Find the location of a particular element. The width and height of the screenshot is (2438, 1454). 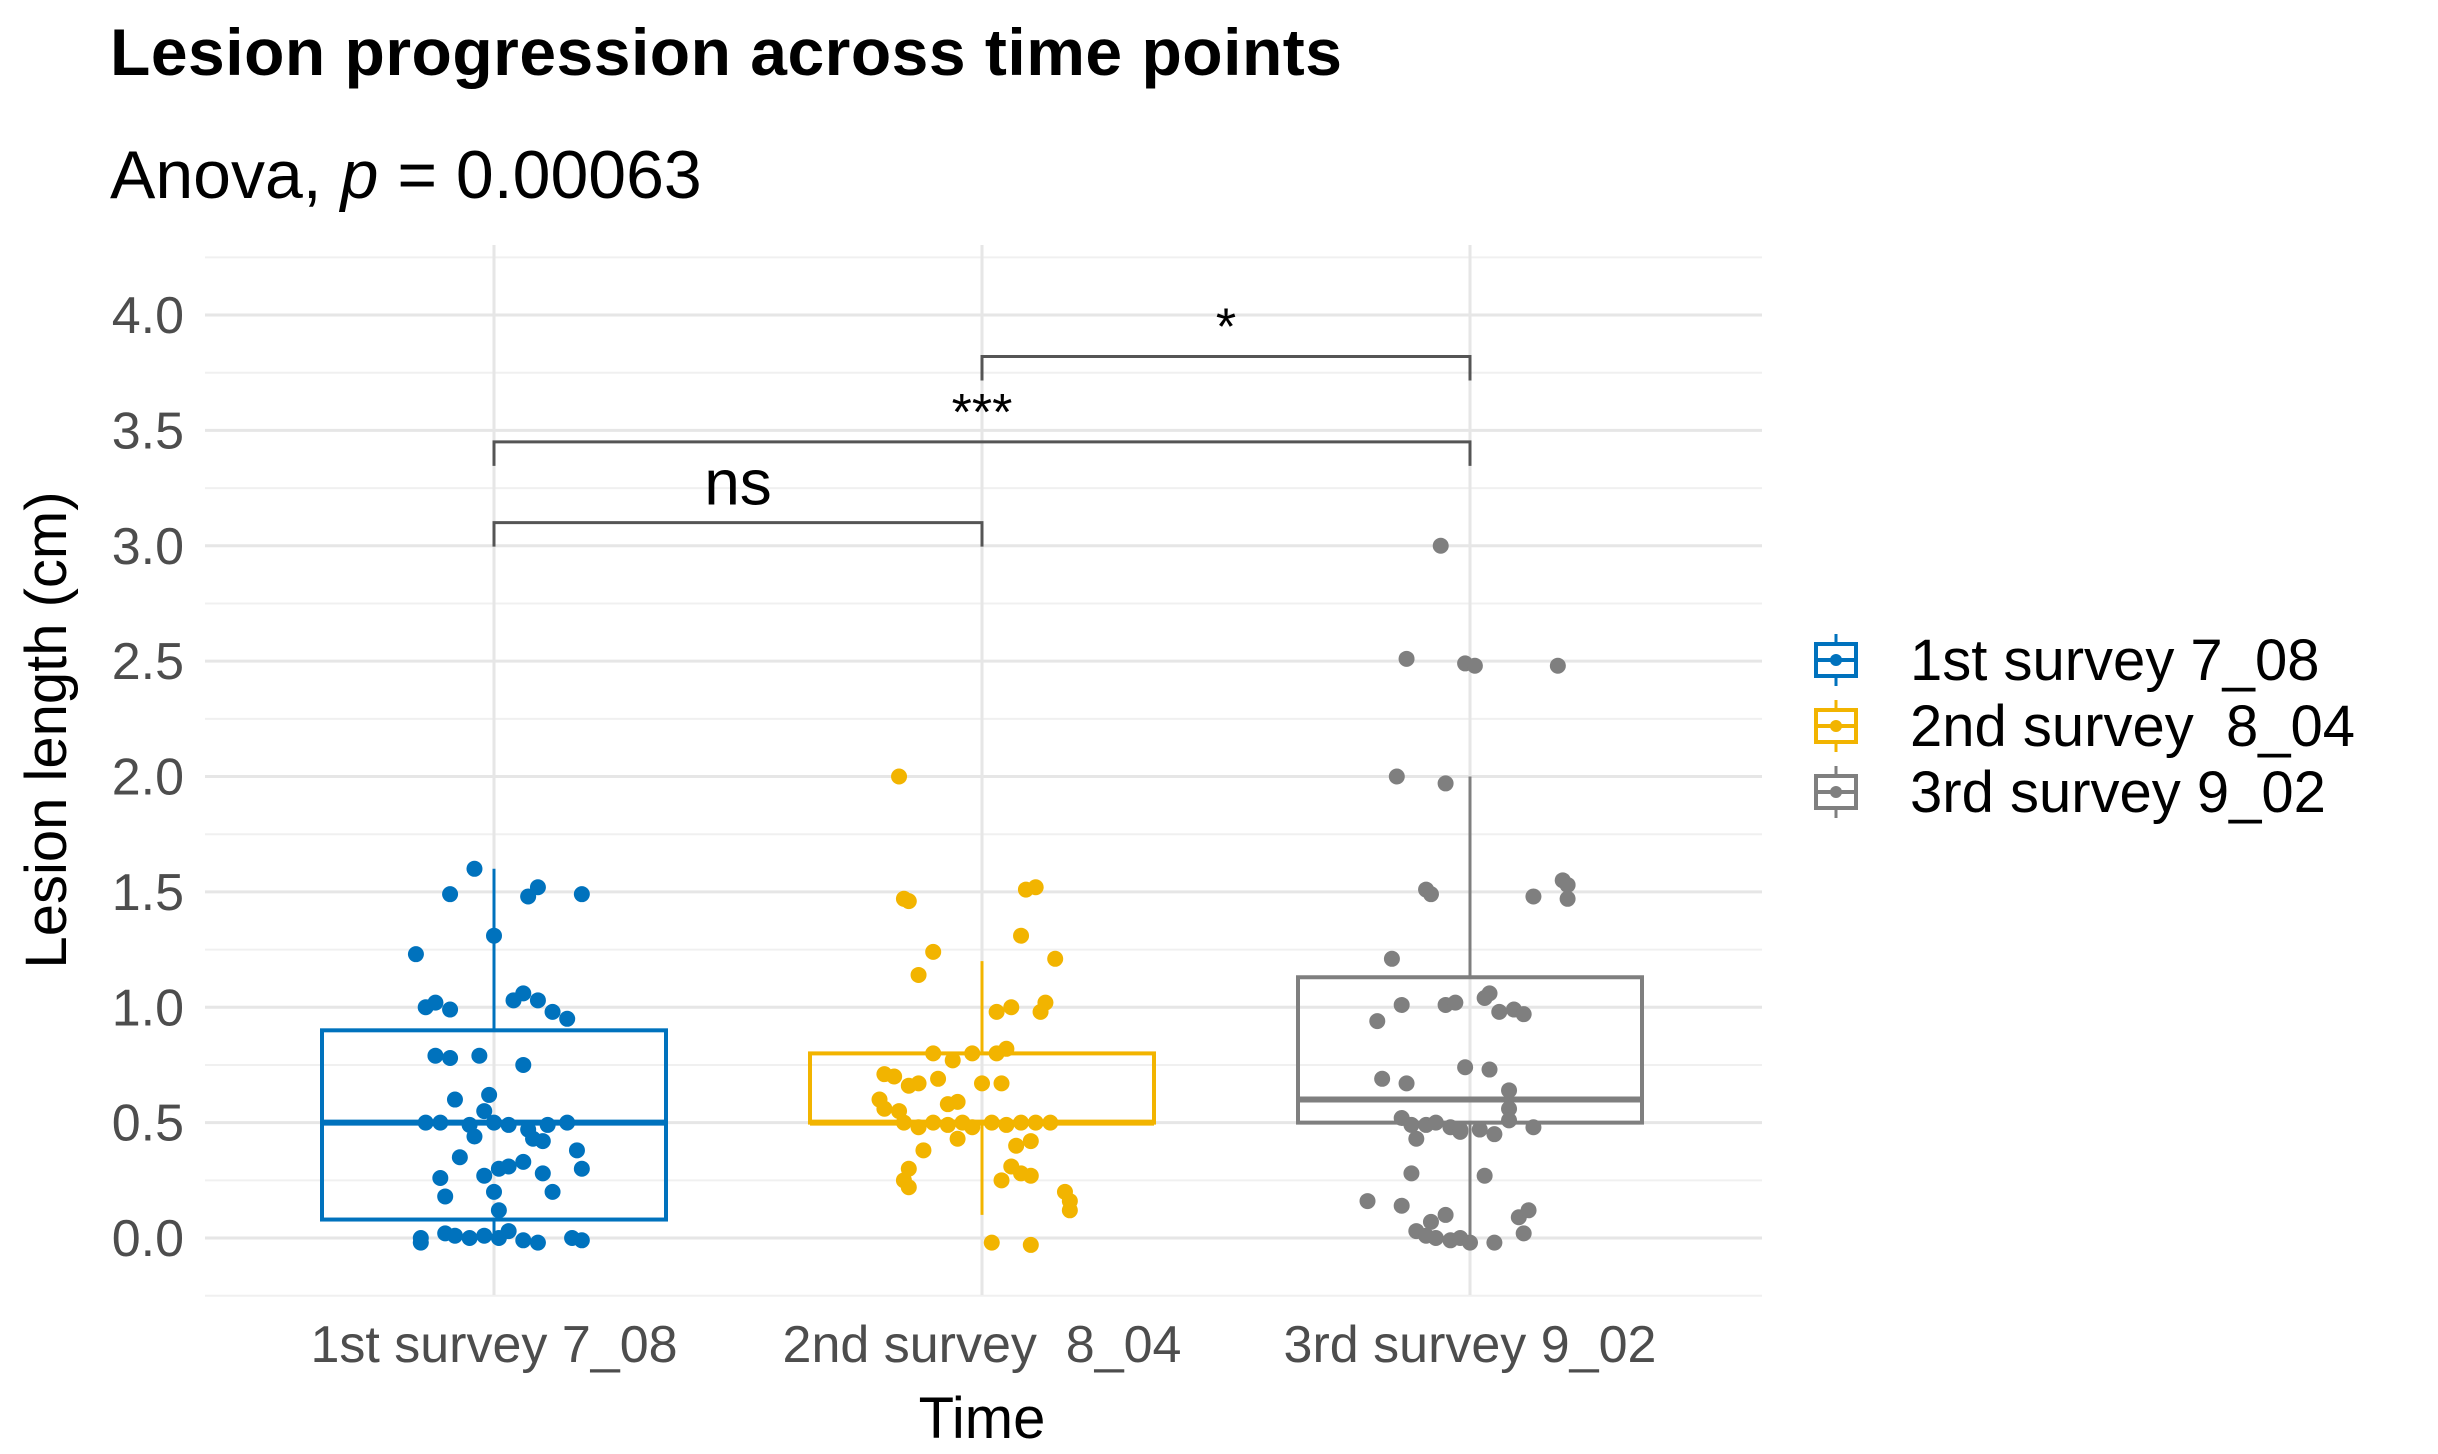

y-tick-label: 1.5 is located at coordinates (148, 893).